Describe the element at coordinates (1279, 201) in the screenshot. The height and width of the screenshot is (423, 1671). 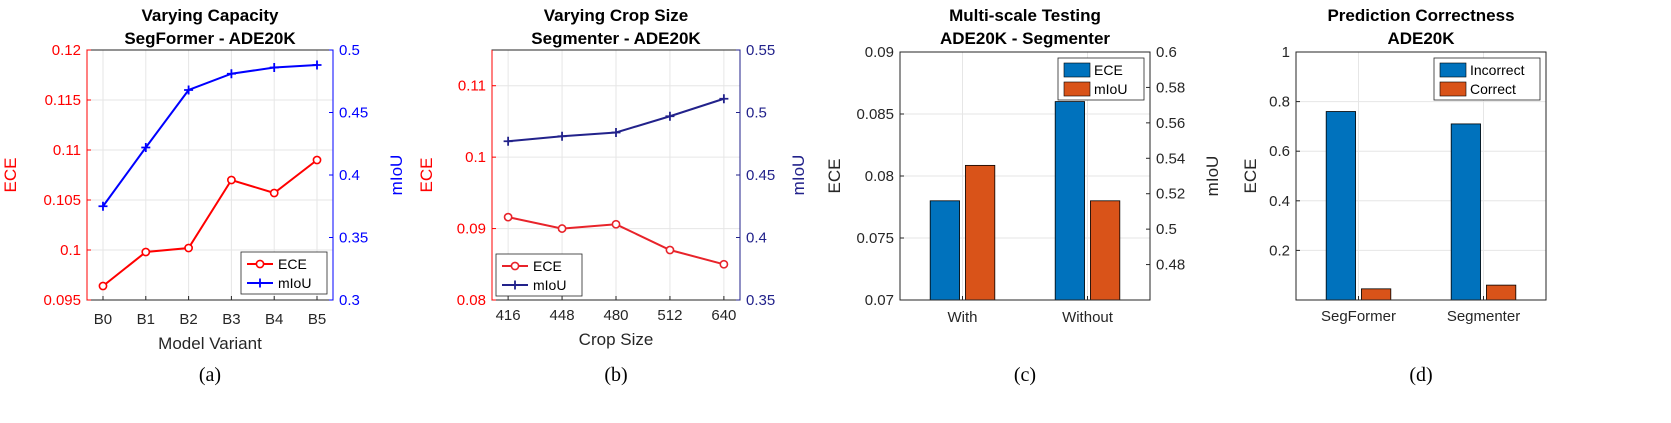
I see `left-tick-label: 0.4` at that location.